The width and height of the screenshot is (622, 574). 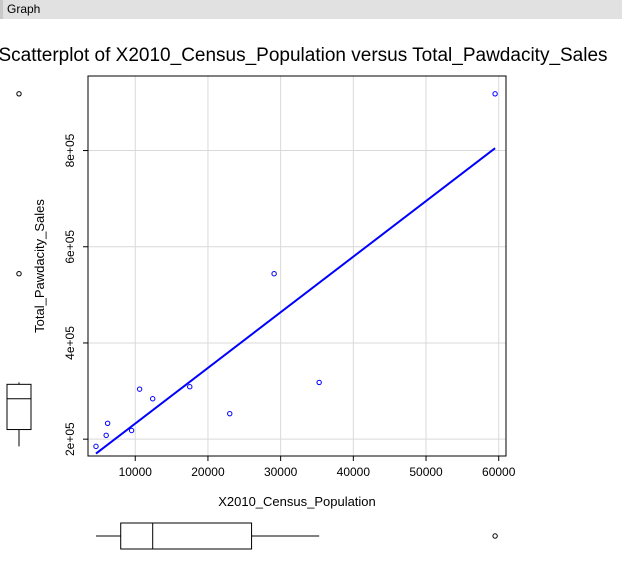 I want to click on x-boxplot, so click(x=296, y=536).